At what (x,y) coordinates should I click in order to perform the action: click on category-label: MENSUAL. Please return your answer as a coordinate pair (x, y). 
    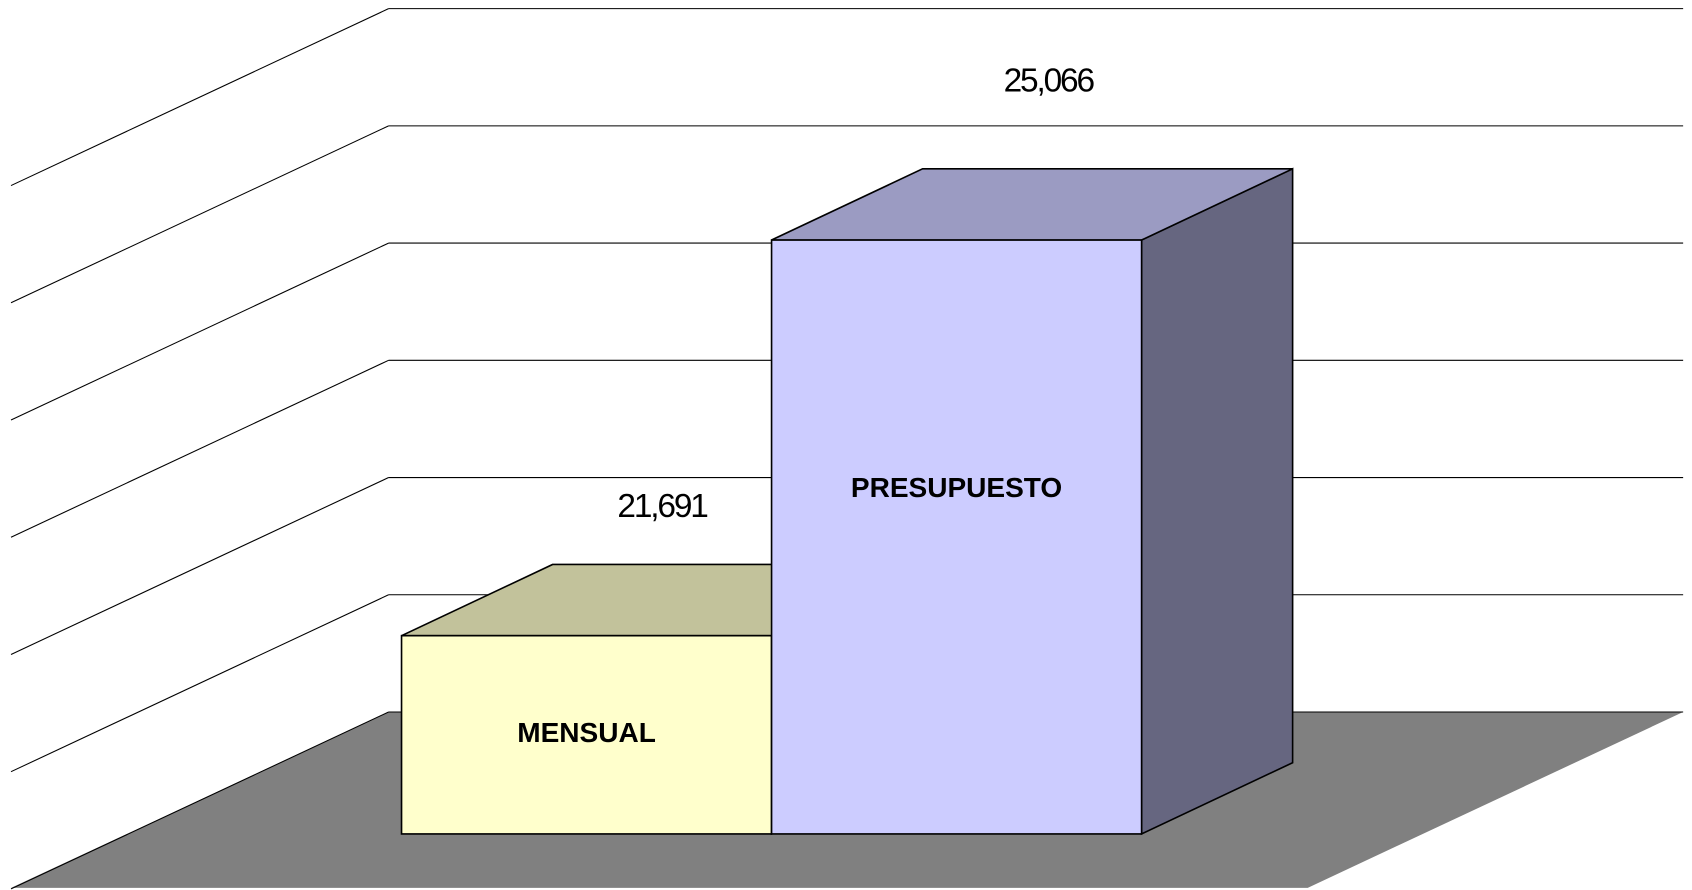
    Looking at the image, I should click on (586, 732).